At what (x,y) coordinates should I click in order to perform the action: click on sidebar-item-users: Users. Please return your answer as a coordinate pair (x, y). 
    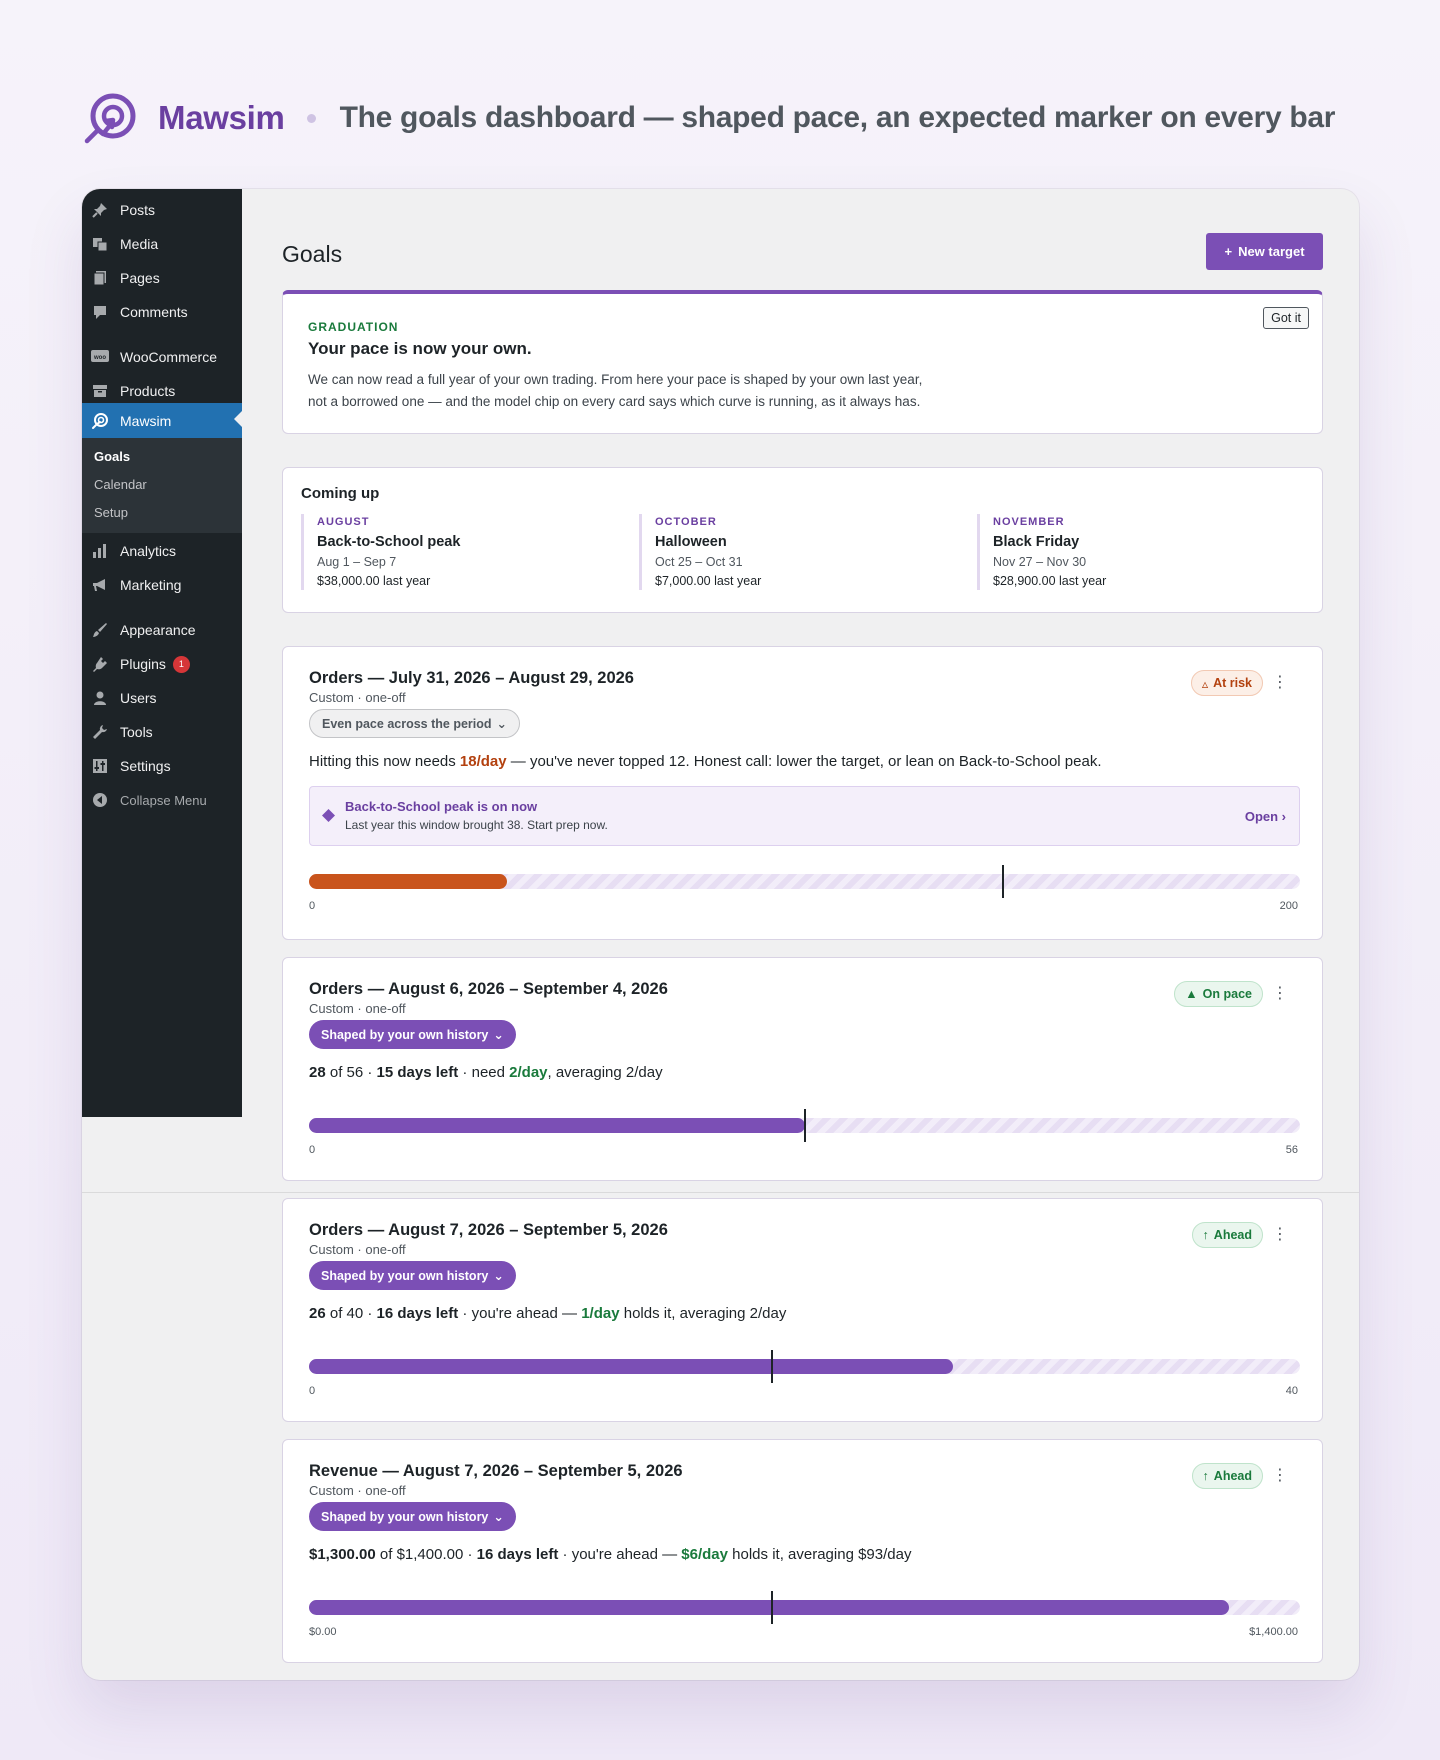
    Looking at the image, I should click on (162, 698).